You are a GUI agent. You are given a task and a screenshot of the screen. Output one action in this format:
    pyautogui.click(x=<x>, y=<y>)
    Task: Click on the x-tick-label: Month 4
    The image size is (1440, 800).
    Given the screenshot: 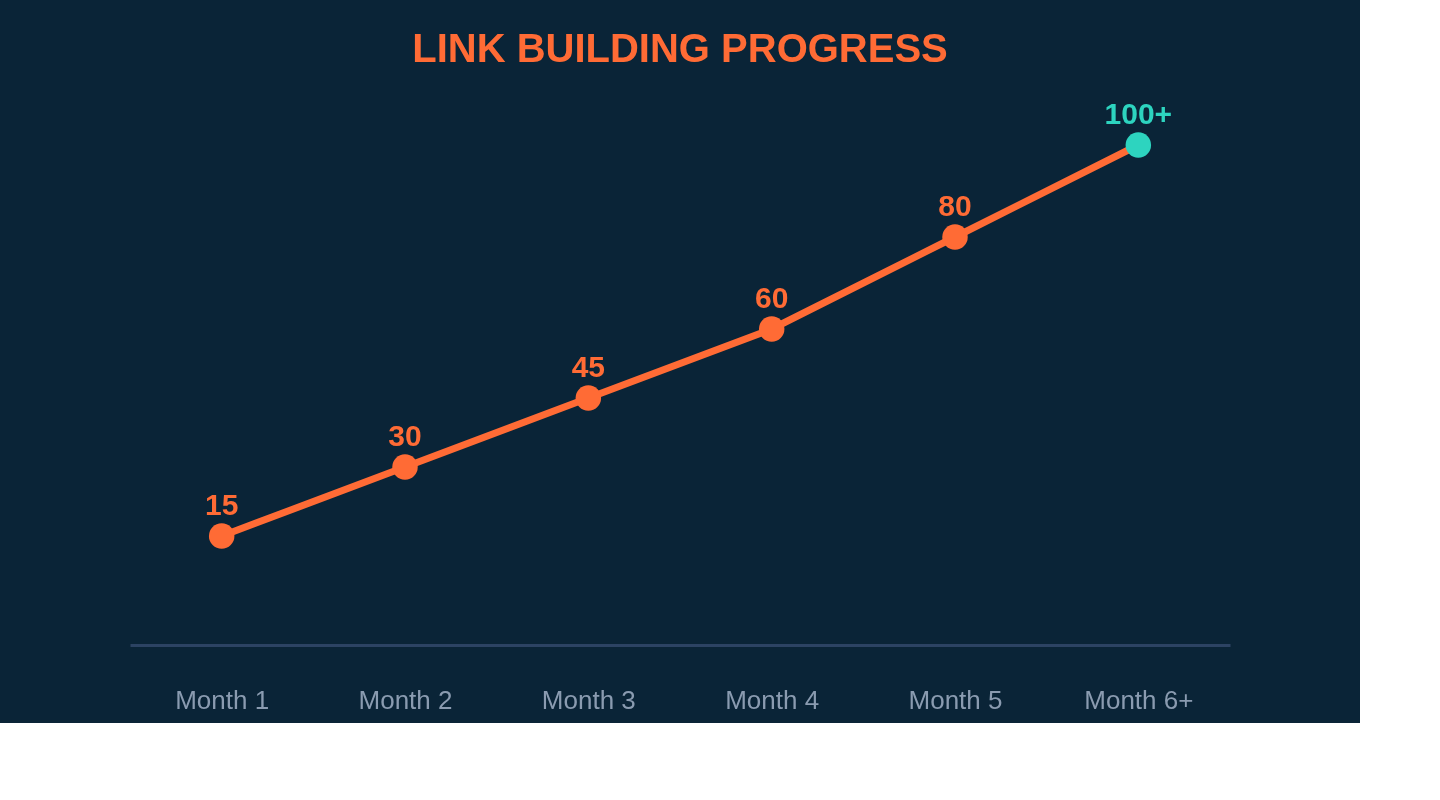 What is the action you would take?
    pyautogui.click(x=772, y=699)
    